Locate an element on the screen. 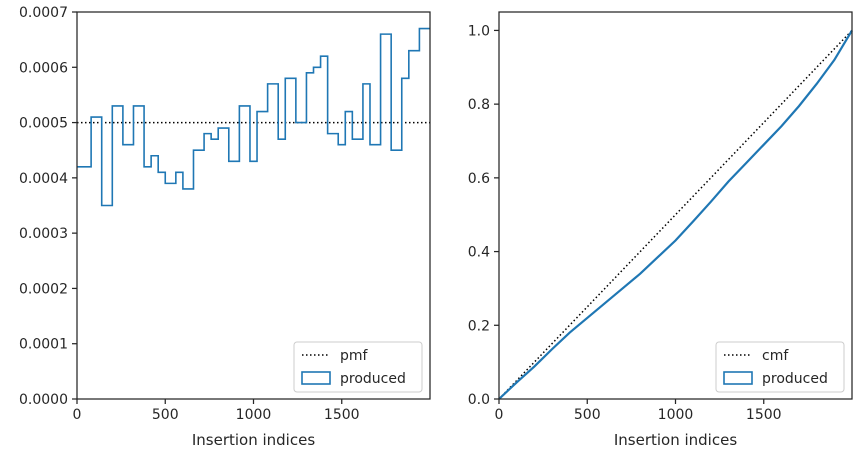  y-tick-label: 0.6 is located at coordinates (479, 179).